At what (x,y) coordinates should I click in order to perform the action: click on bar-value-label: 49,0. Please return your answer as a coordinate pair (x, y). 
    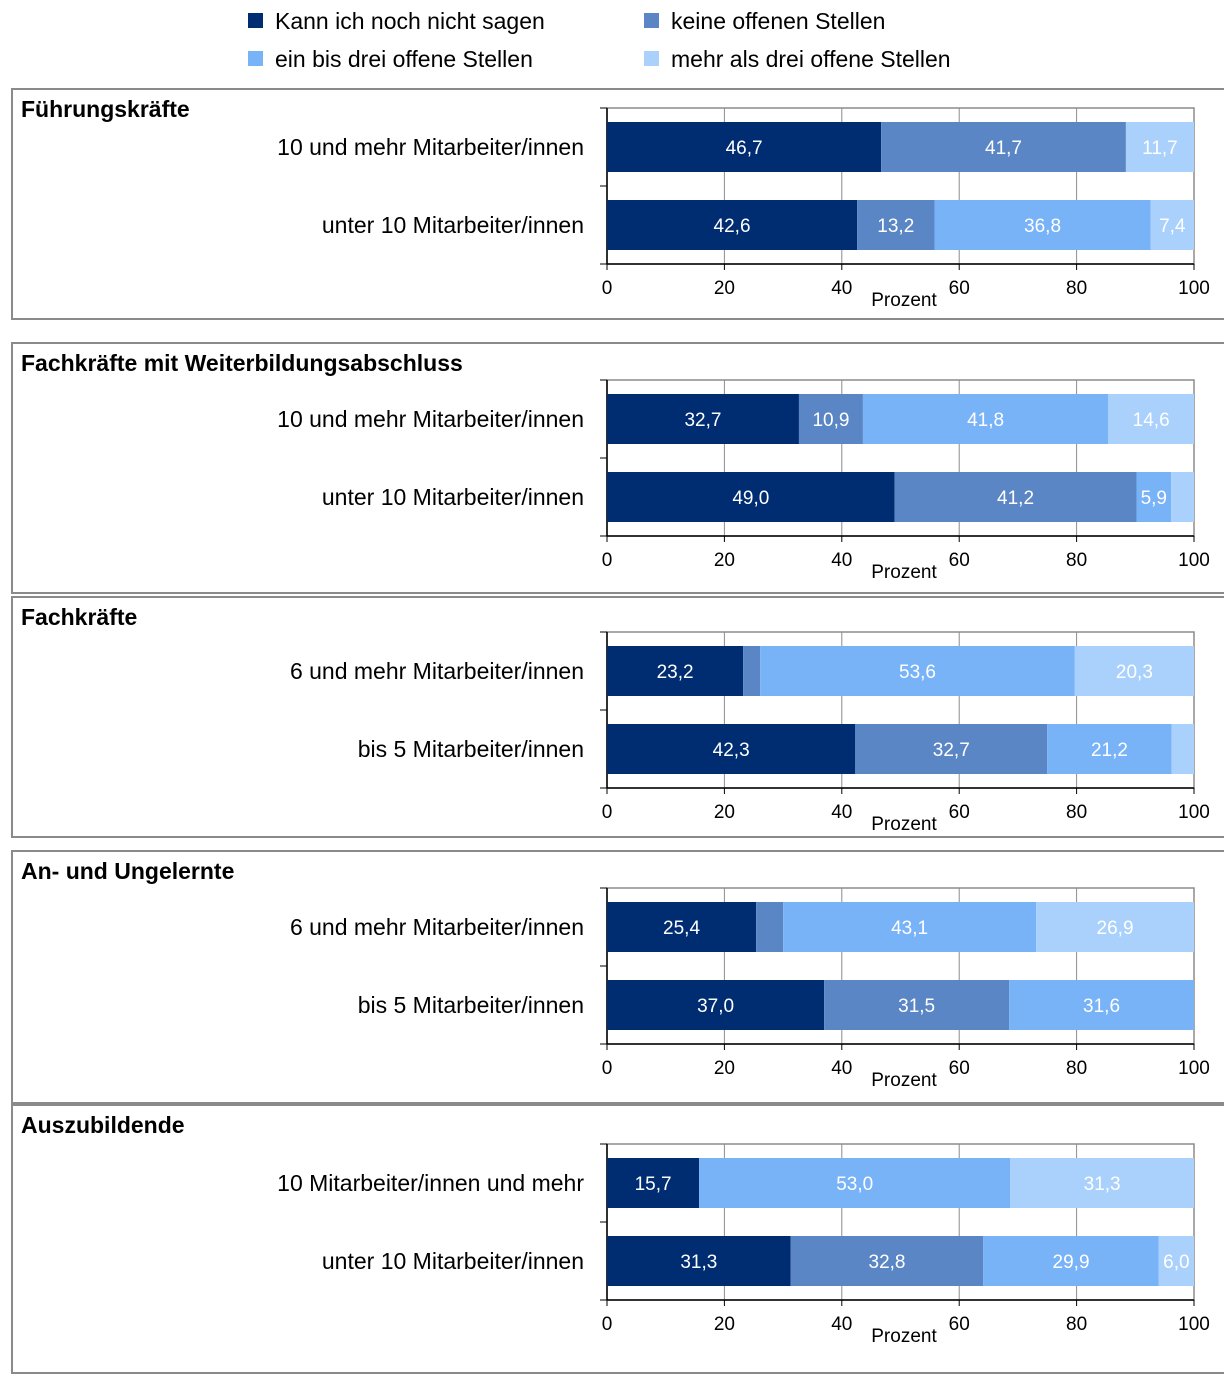
    Looking at the image, I should click on (750, 498).